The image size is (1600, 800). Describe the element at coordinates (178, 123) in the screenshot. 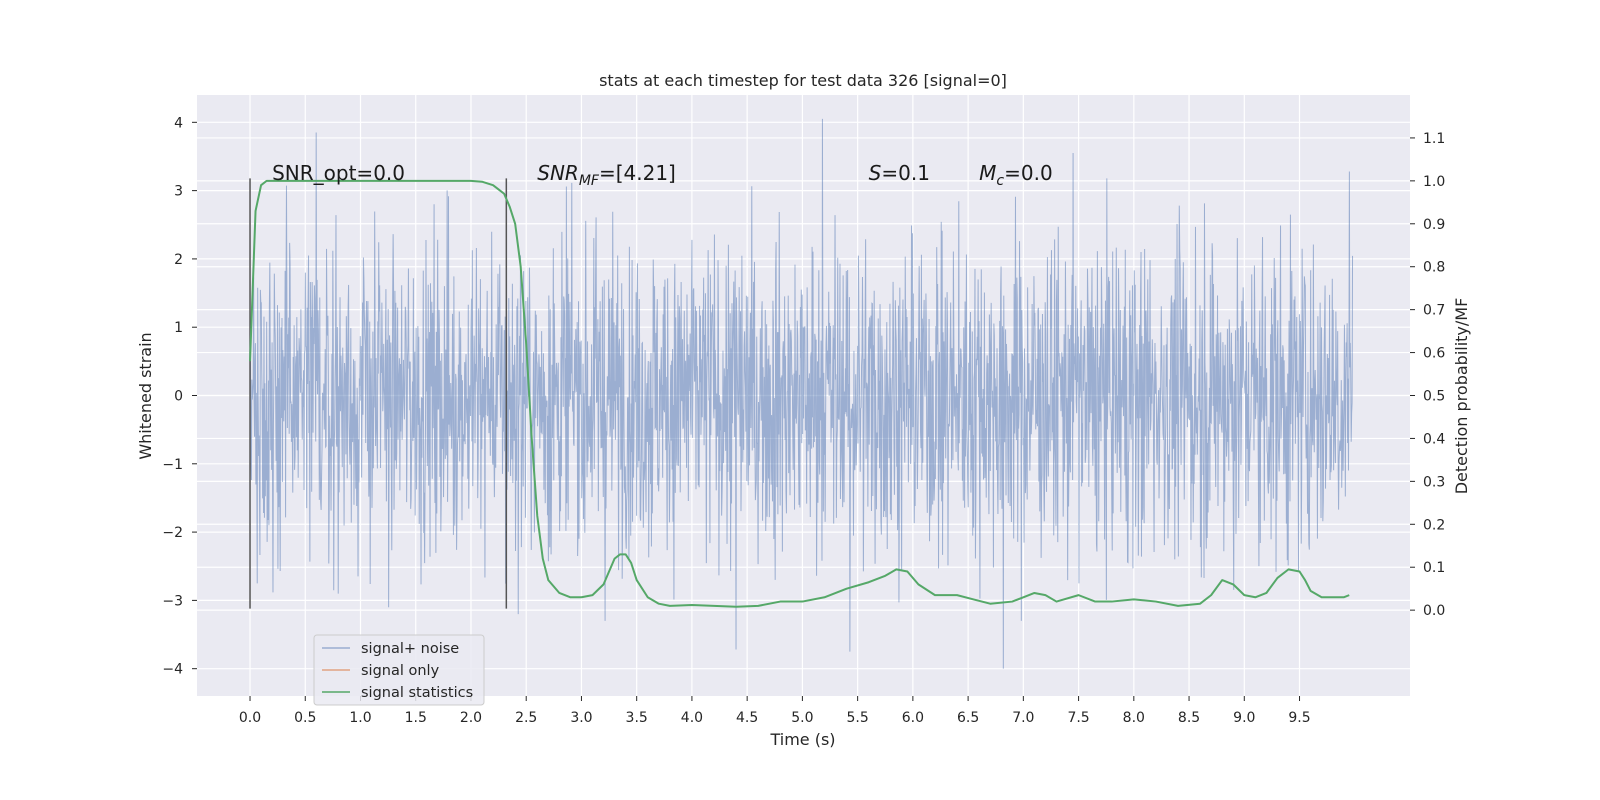

I see `y-tick-label: 4` at that location.